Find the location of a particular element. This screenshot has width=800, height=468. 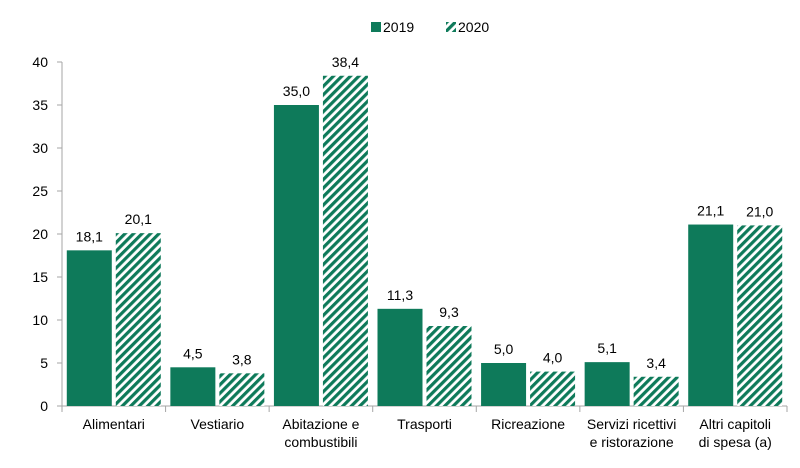

data-label-2019-3: 11,3 is located at coordinates (400, 295).